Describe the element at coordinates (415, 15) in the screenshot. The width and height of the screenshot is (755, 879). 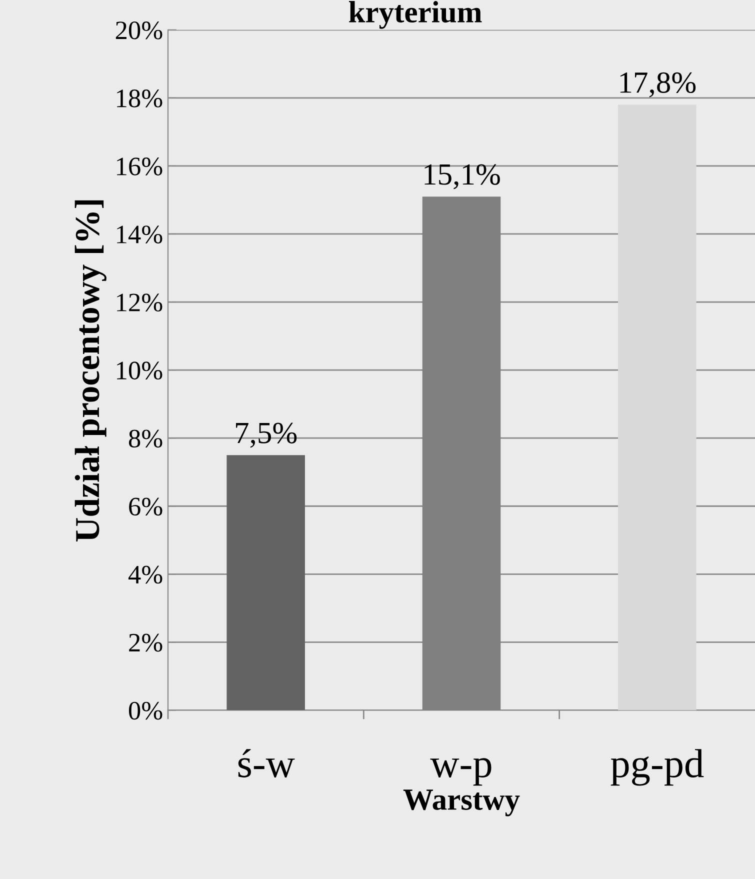
I see `chart-title: kryterium` at that location.